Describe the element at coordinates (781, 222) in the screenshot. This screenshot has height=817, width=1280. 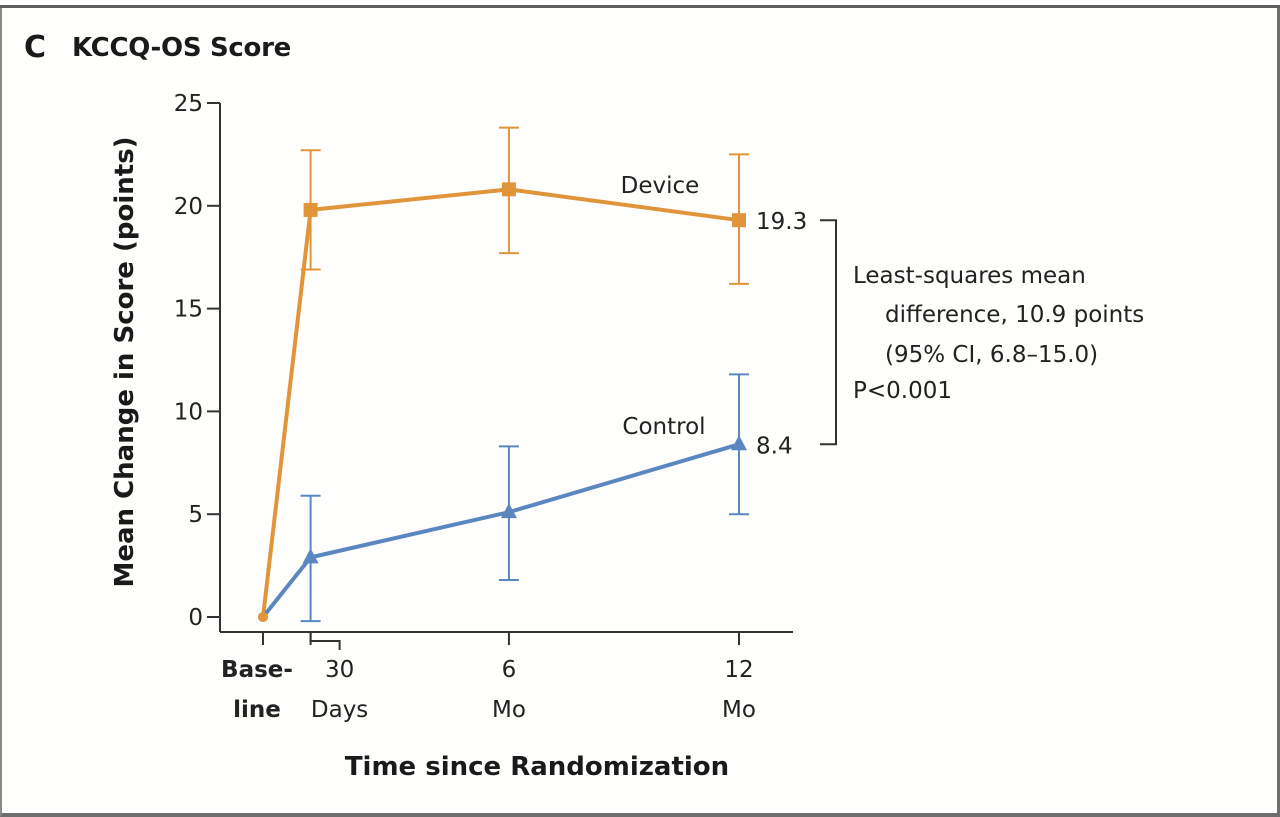
I see `end-value-label: 19.3` at that location.